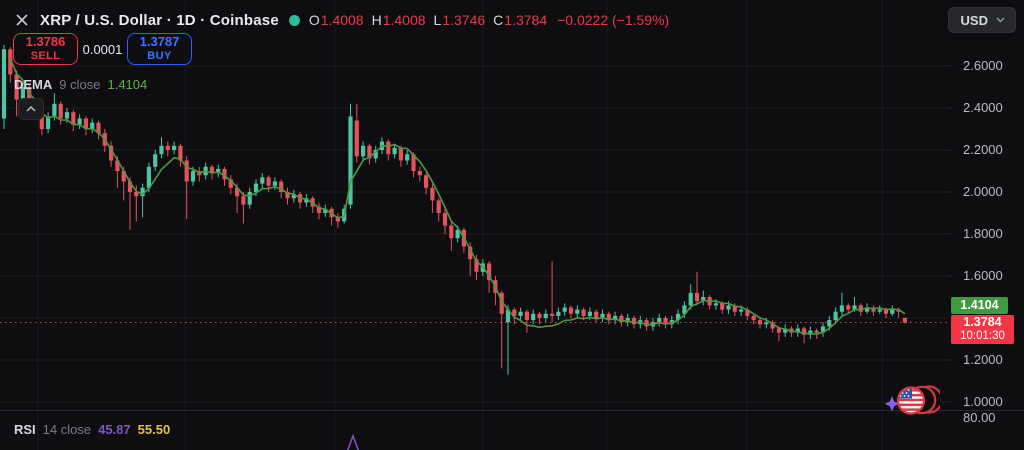  Describe the element at coordinates (154, 429) in the screenshot. I see `rsi-ma-value: 55.50` at that location.